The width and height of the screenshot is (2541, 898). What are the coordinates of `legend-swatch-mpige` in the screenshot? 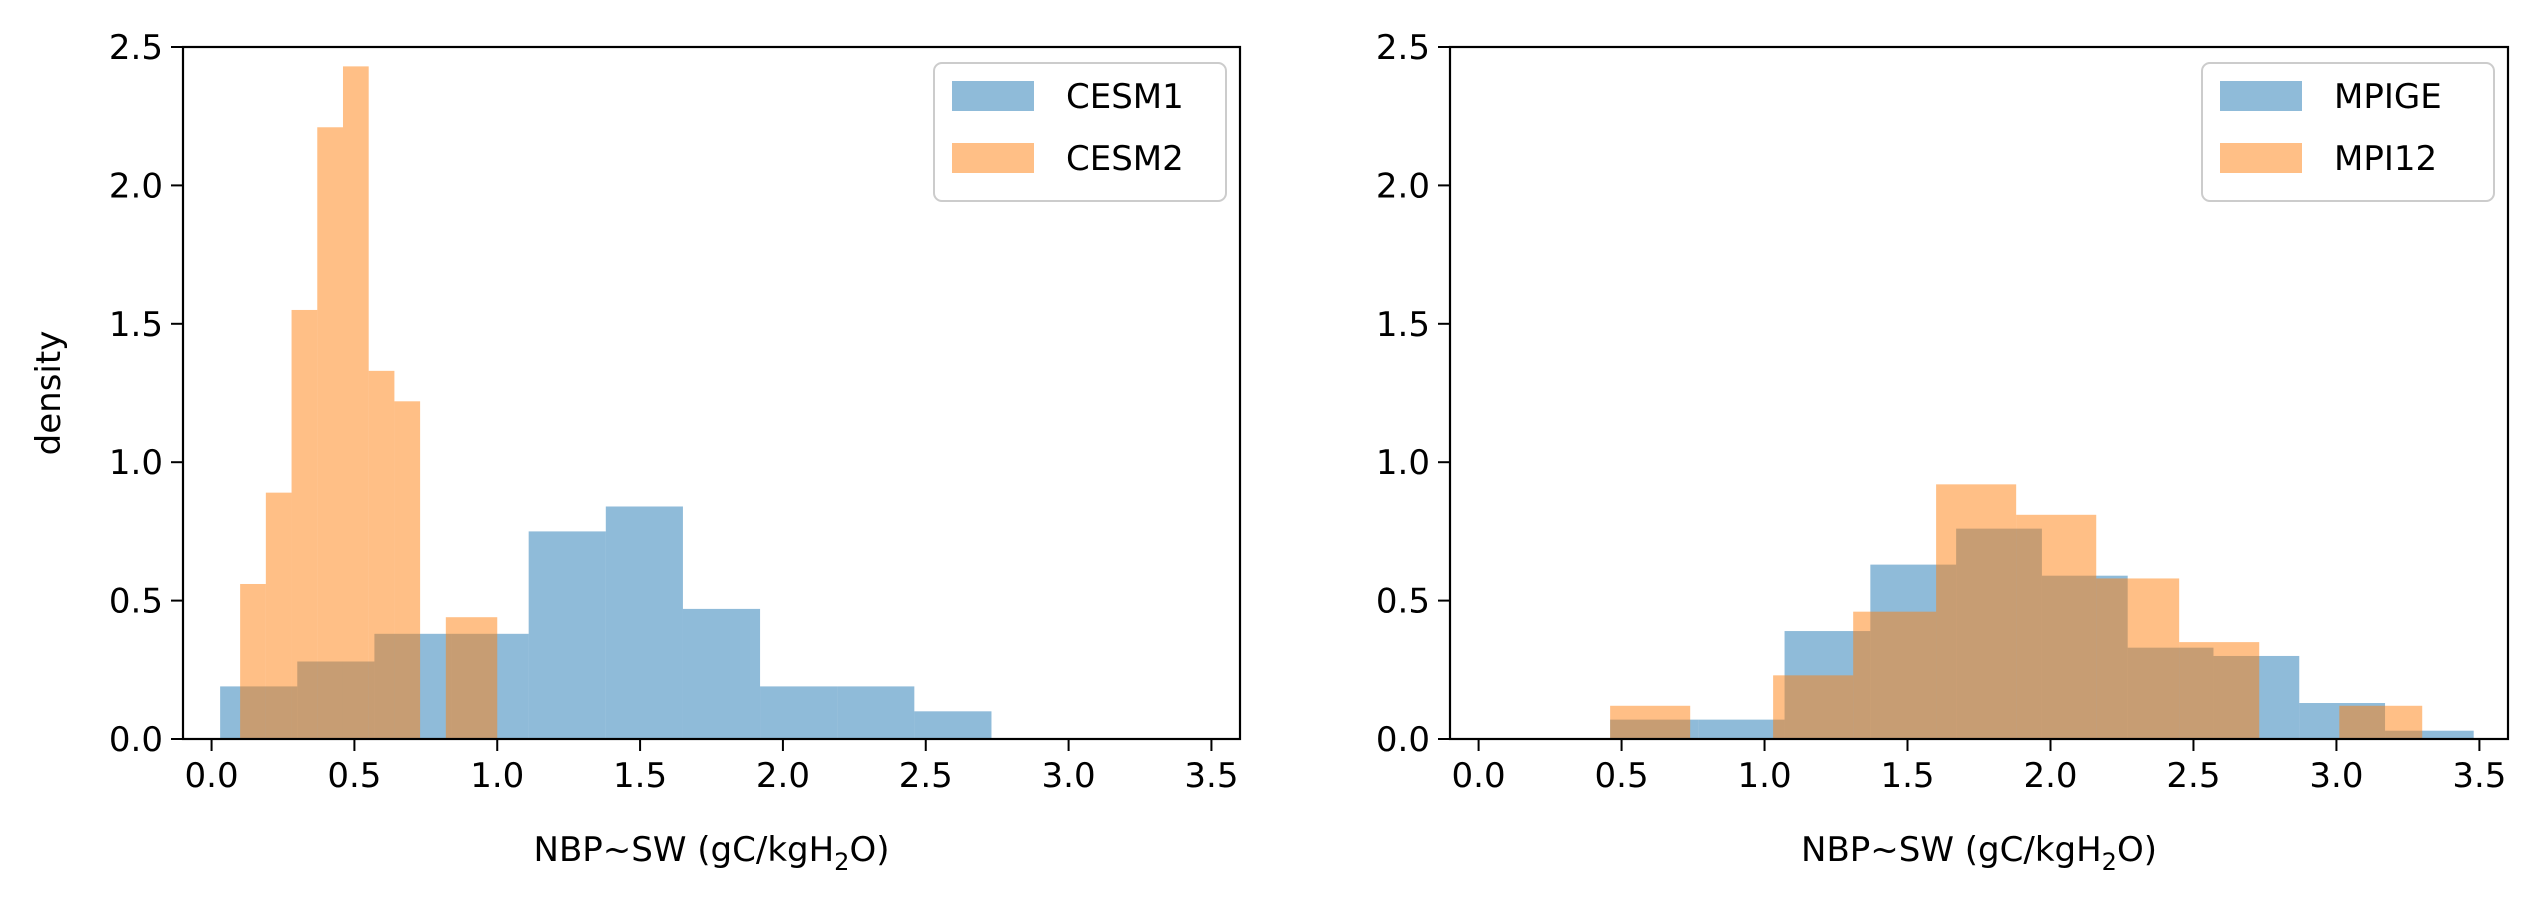 It's located at (2261, 96).